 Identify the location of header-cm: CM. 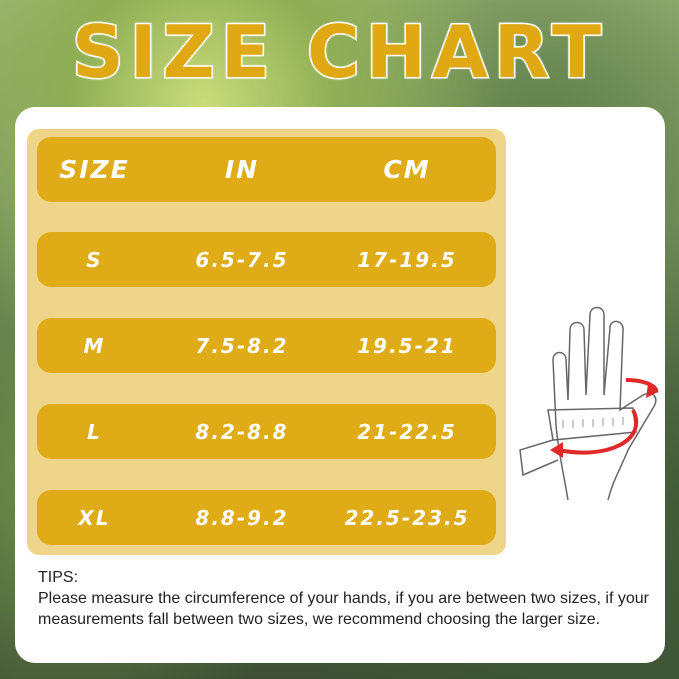
(407, 169).